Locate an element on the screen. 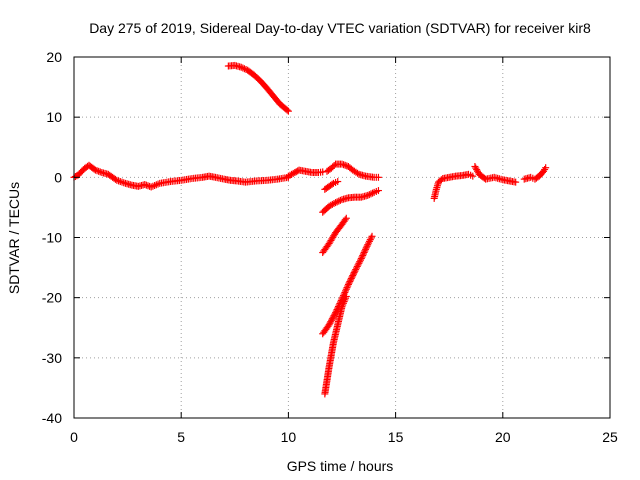 The width and height of the screenshot is (640, 480). x-tick-label: 10 is located at coordinates (289, 437).